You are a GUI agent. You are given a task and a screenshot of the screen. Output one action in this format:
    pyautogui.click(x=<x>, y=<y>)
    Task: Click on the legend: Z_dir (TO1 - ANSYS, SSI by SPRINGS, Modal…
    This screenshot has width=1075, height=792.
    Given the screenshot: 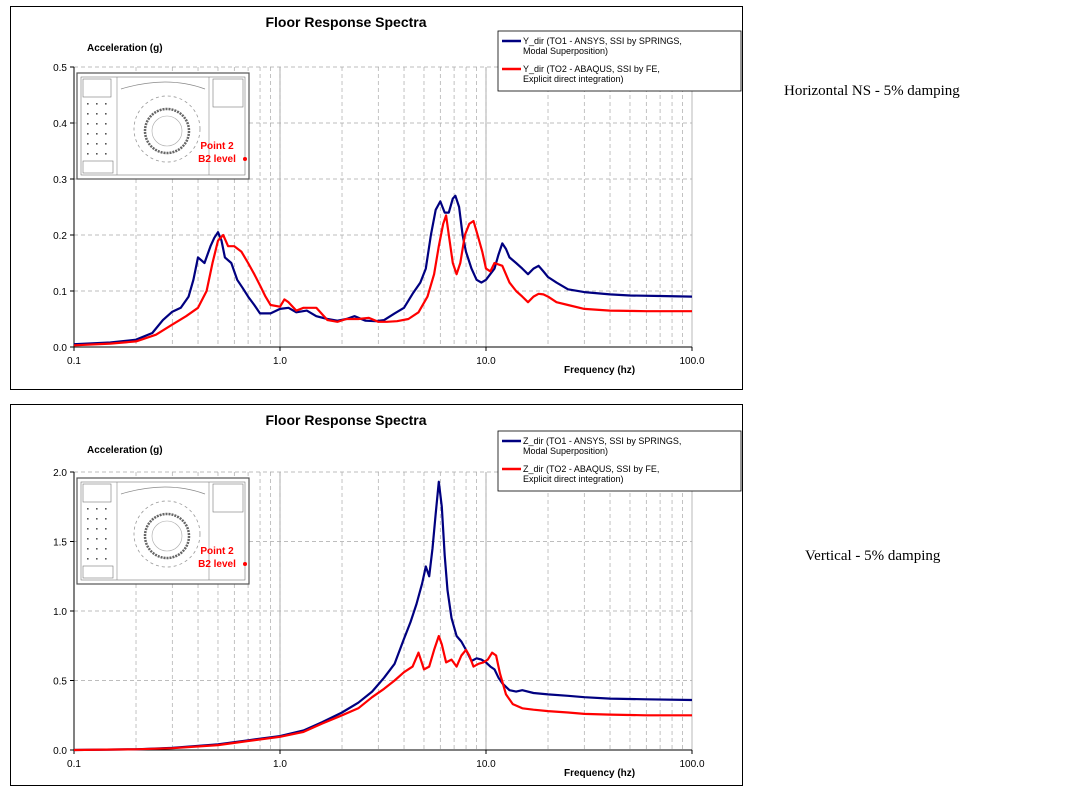 What is the action you would take?
    pyautogui.click(x=619, y=461)
    